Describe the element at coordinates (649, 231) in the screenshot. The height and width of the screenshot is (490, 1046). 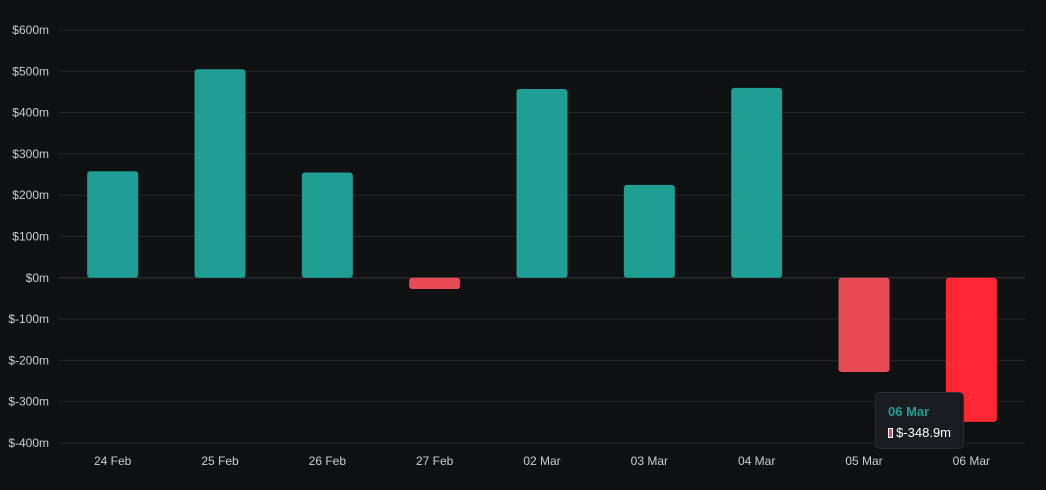
I see `bar-03-mar` at that location.